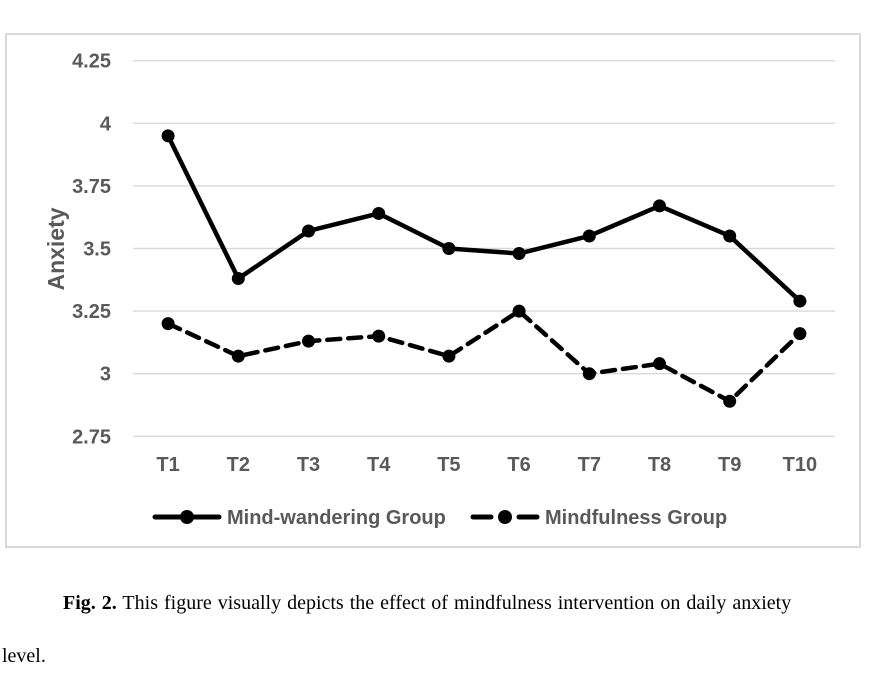  I want to click on data-point-mind-wandering-group-t10, so click(800, 301).